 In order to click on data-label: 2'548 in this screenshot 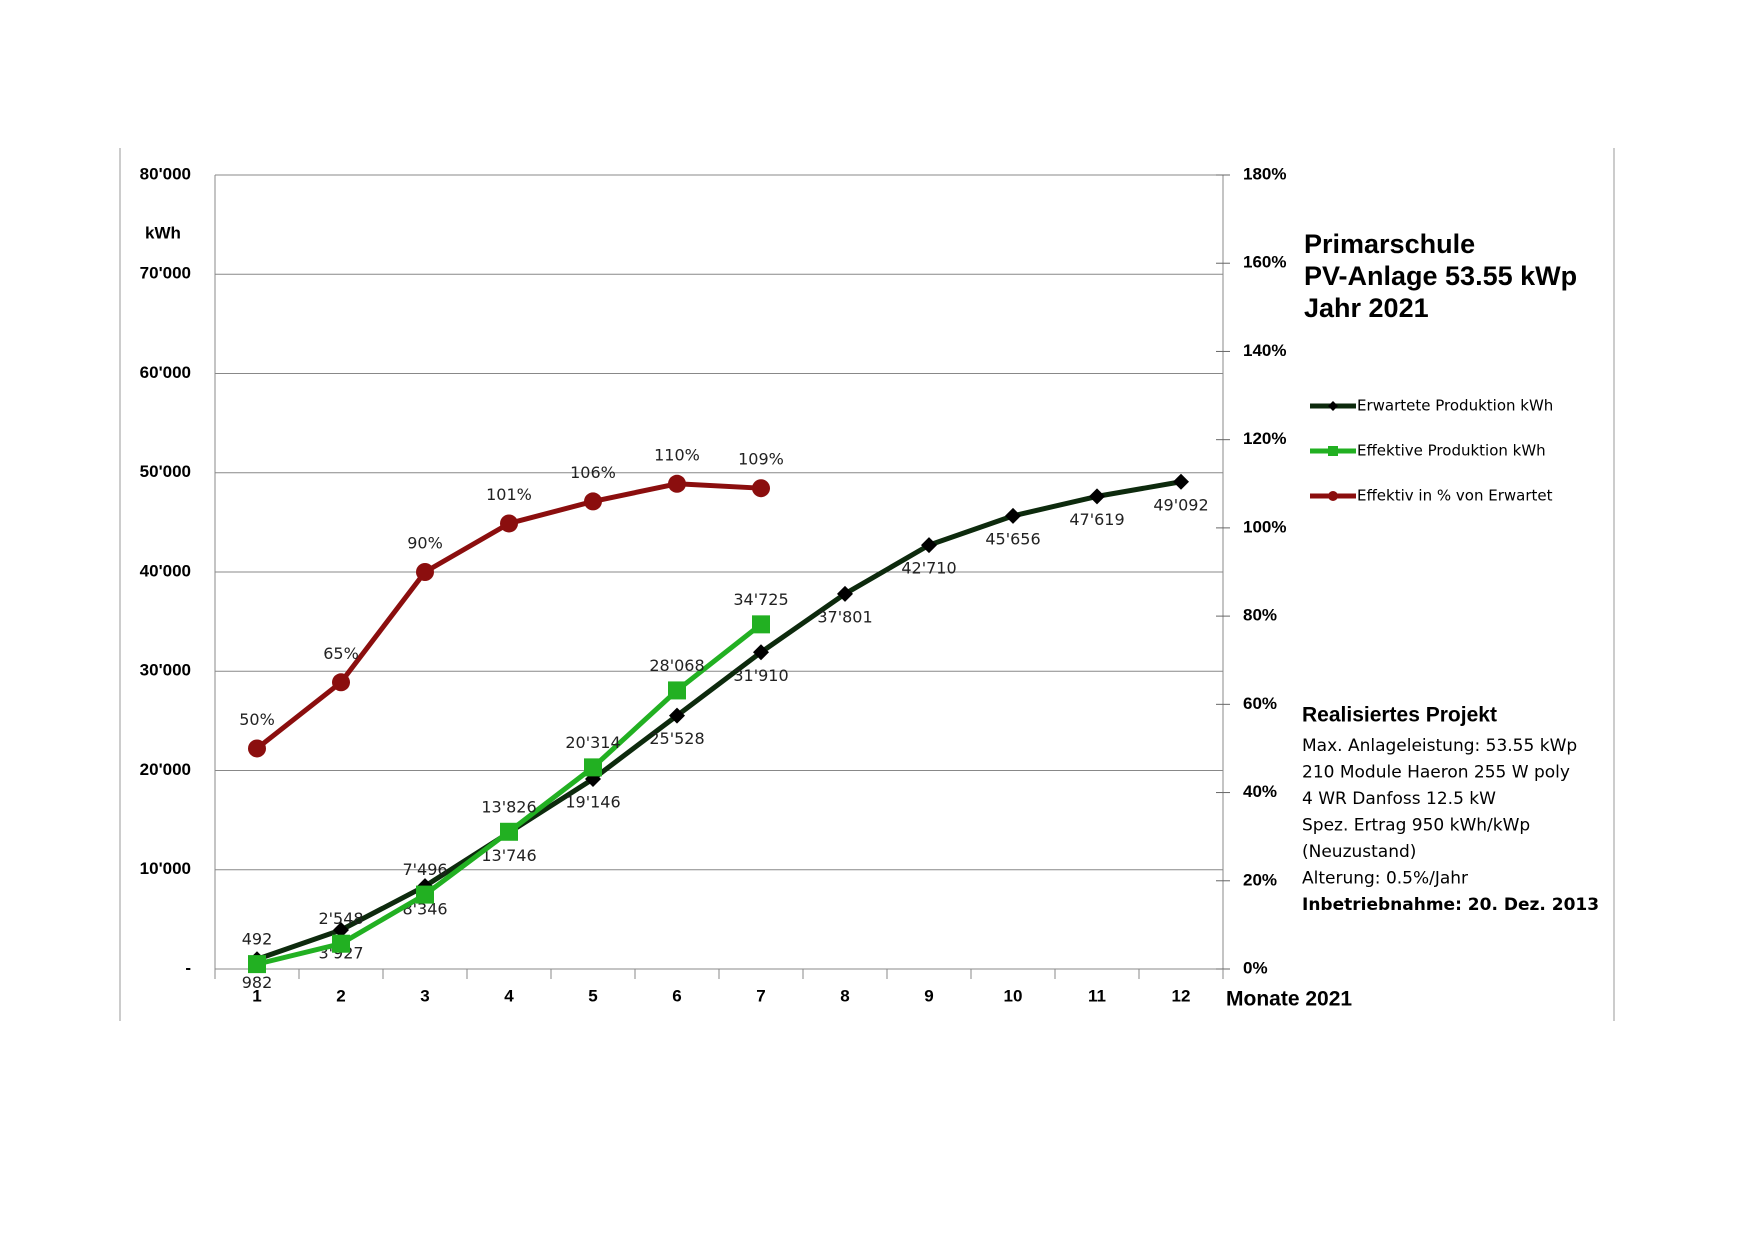, I will do `click(340, 918)`.